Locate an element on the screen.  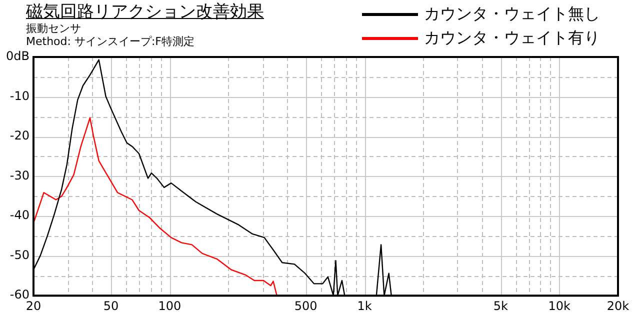
y-tick-label: 0dB is located at coordinates (18, 56).